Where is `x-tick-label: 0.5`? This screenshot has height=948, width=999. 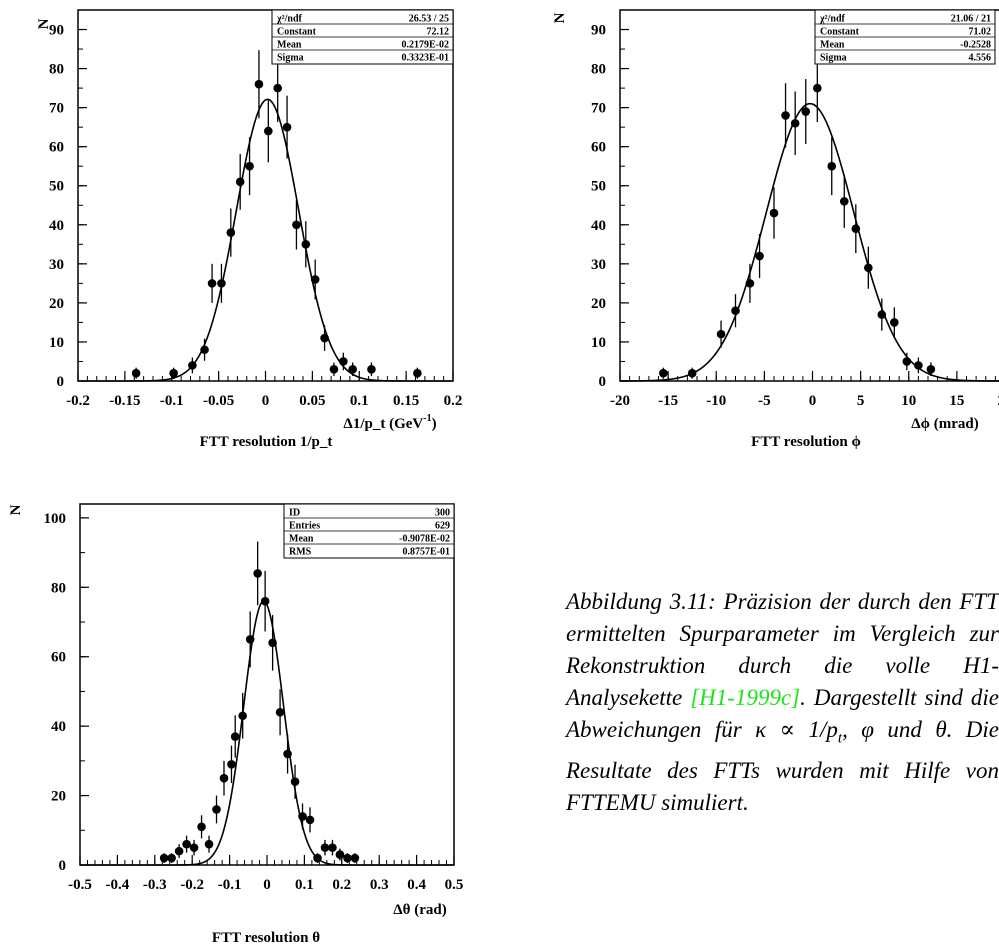 x-tick-label: 0.5 is located at coordinates (454, 885).